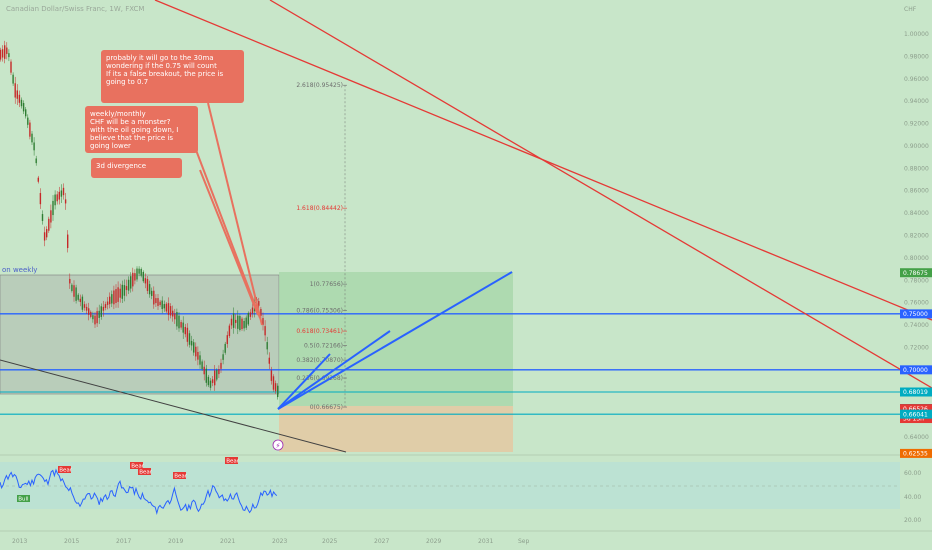 This screenshot has width=932, height=550. Describe the element at coordinates (916, 258) in the screenshot. I see `price-tick-10: 0.80000` at that location.